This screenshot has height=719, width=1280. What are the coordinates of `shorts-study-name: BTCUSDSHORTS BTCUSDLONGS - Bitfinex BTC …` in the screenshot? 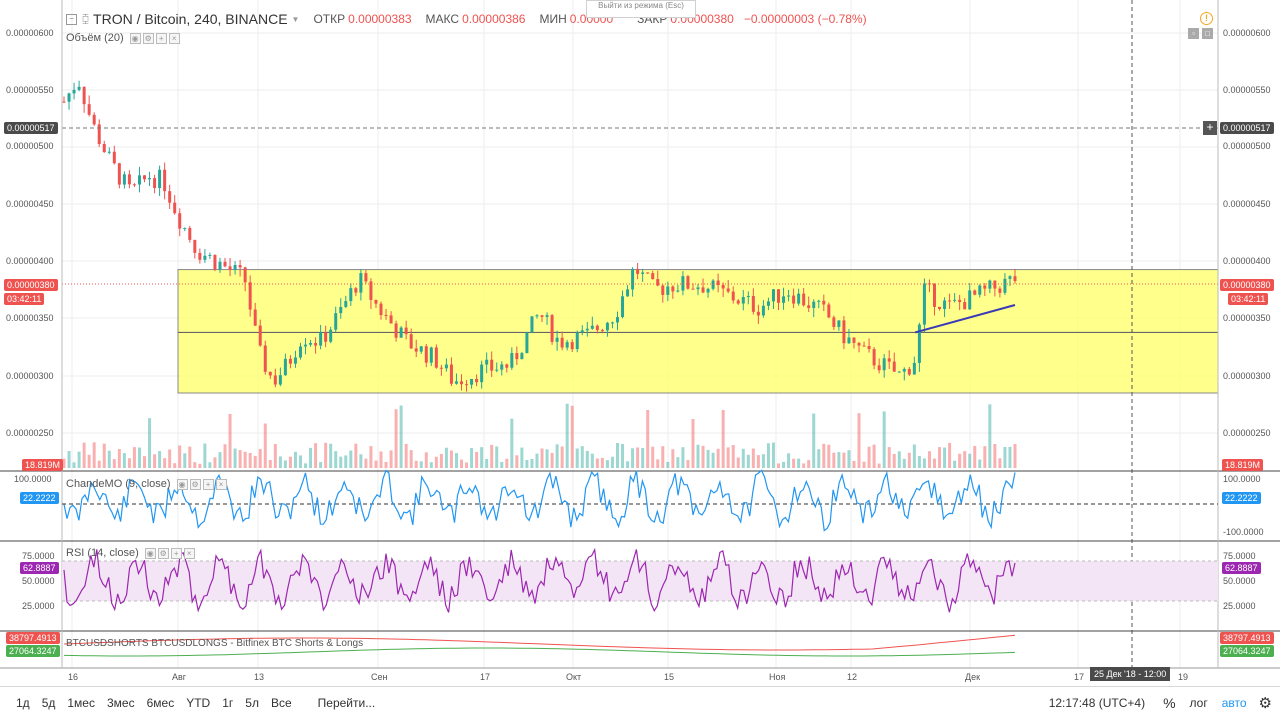 It's located at (215, 643).